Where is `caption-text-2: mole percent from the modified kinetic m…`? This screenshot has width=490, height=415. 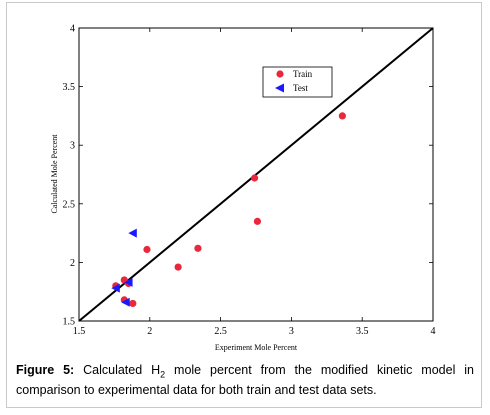
caption-text-2: mole percent from the modified kinetic m… is located at coordinates (245, 380).